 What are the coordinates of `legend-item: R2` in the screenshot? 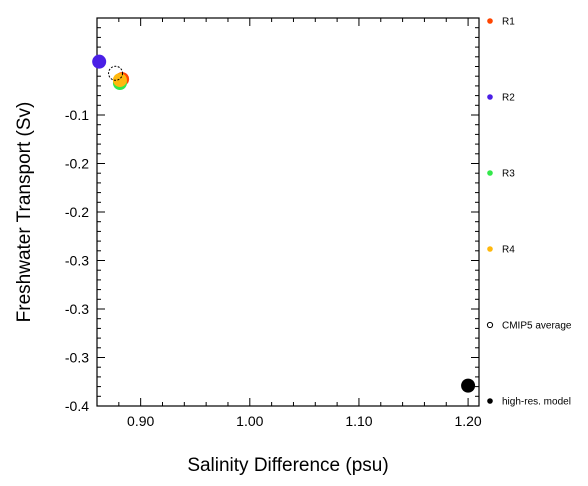 It's located at (501, 98).